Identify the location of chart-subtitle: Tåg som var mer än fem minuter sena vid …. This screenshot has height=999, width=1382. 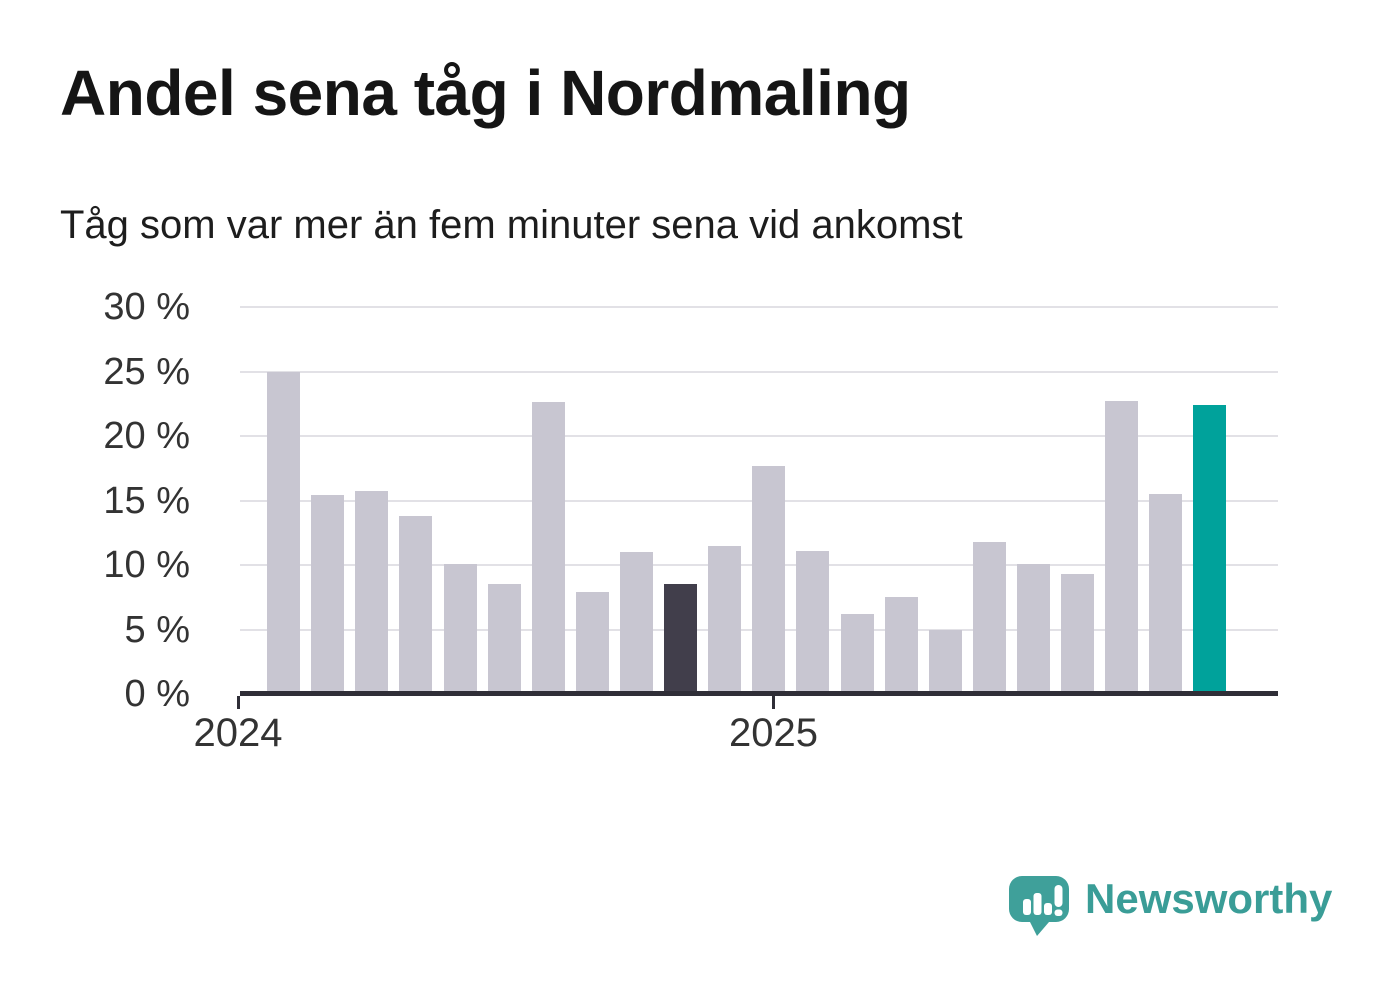
(511, 225).